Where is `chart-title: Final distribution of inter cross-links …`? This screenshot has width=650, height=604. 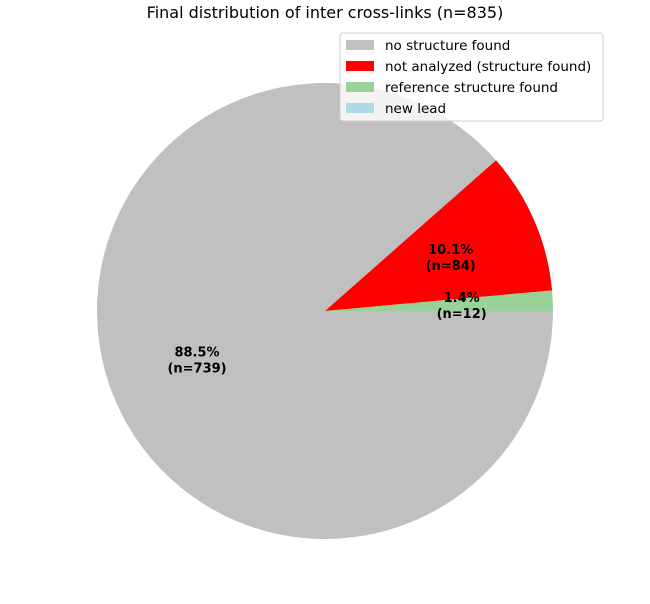 chart-title: Final distribution of inter cross-links … is located at coordinates (325, 12).